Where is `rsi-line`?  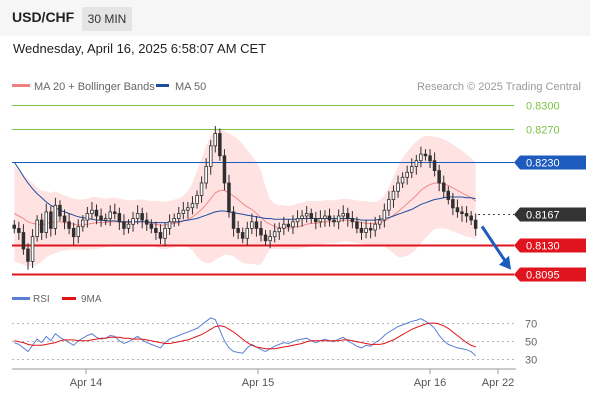
rsi-line is located at coordinates (245, 337).